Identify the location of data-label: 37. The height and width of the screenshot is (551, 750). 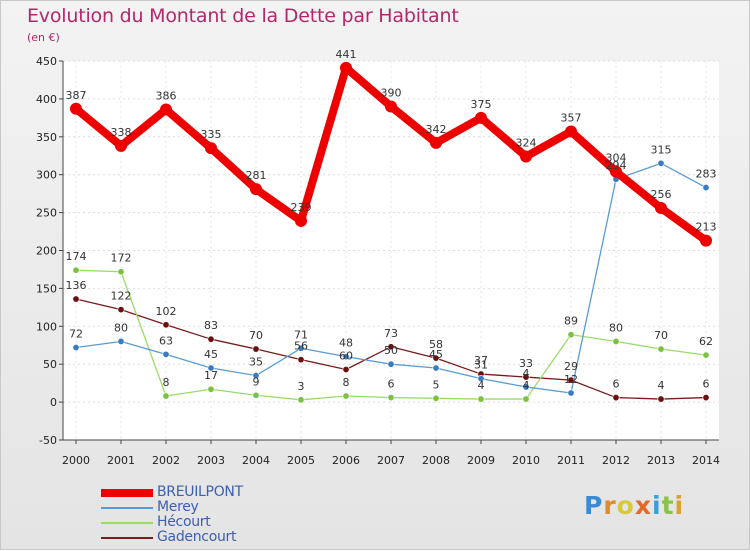
(481, 360).